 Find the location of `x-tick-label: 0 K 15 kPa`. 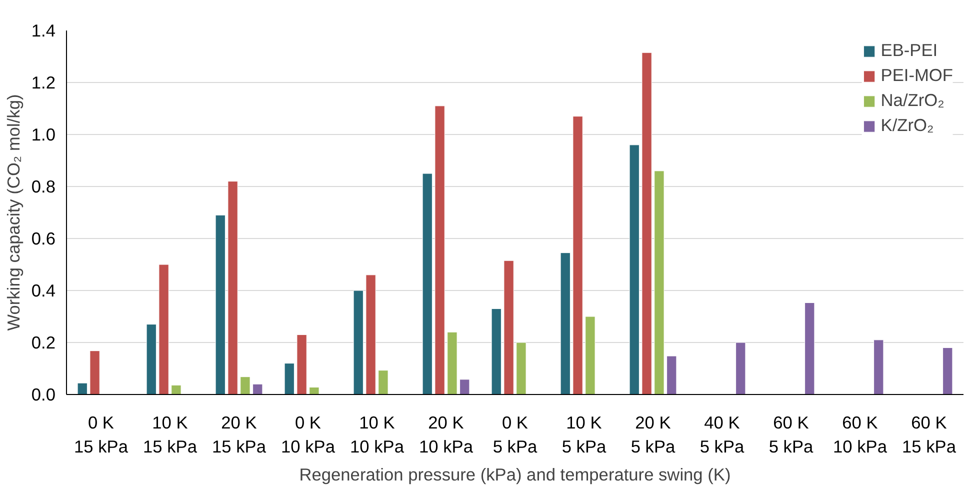

x-tick-label: 0 K 15 kPa is located at coordinates (101, 434).